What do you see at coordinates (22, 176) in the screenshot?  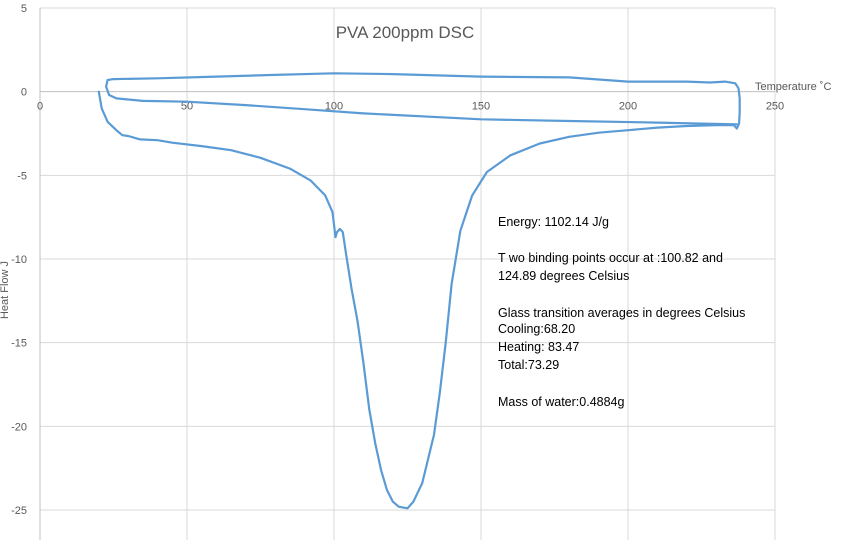 I see `y-tick-label: -5` at bounding box center [22, 176].